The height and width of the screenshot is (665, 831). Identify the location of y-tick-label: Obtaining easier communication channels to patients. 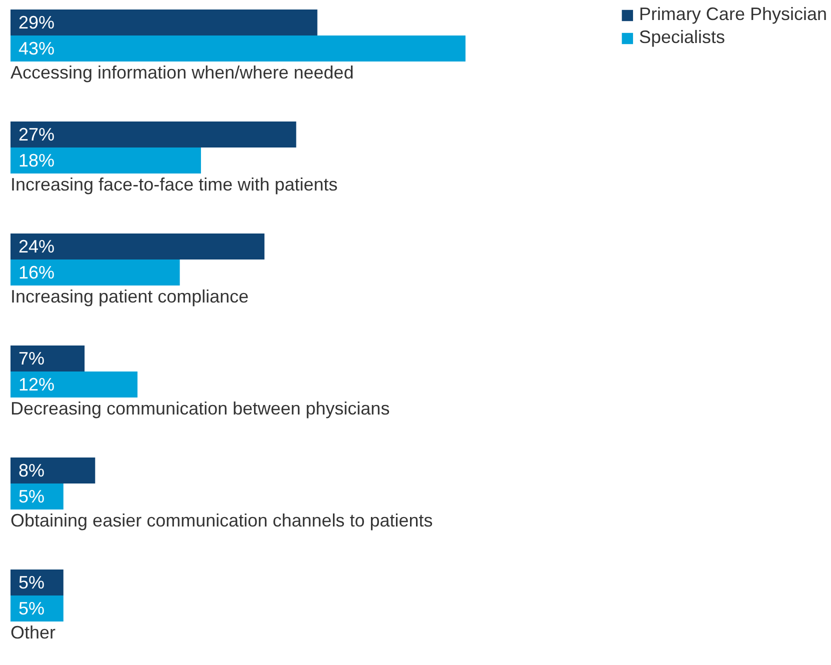
(221, 520).